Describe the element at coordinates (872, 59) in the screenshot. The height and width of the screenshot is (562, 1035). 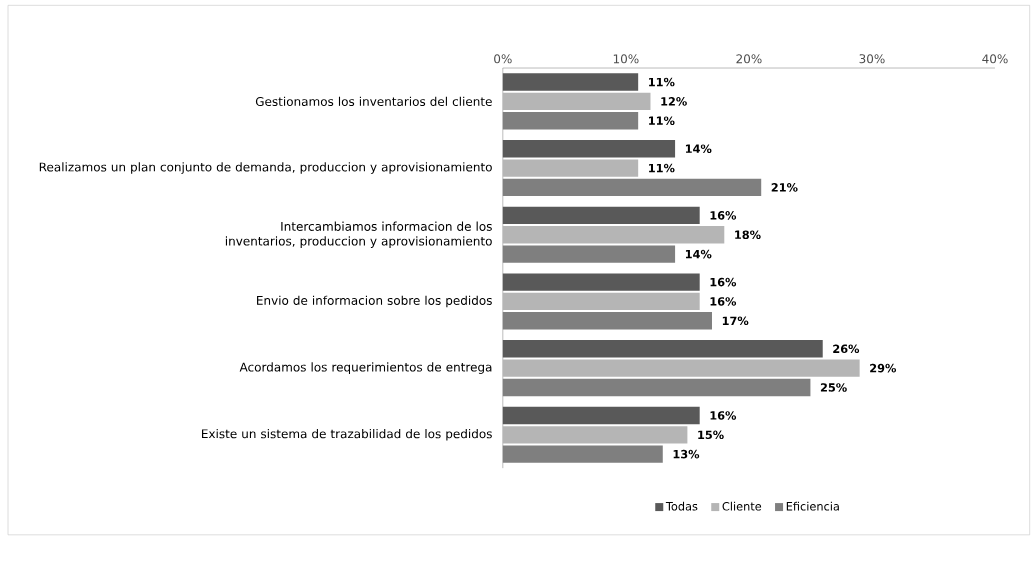
I see `x-tick-label: 30%` at that location.